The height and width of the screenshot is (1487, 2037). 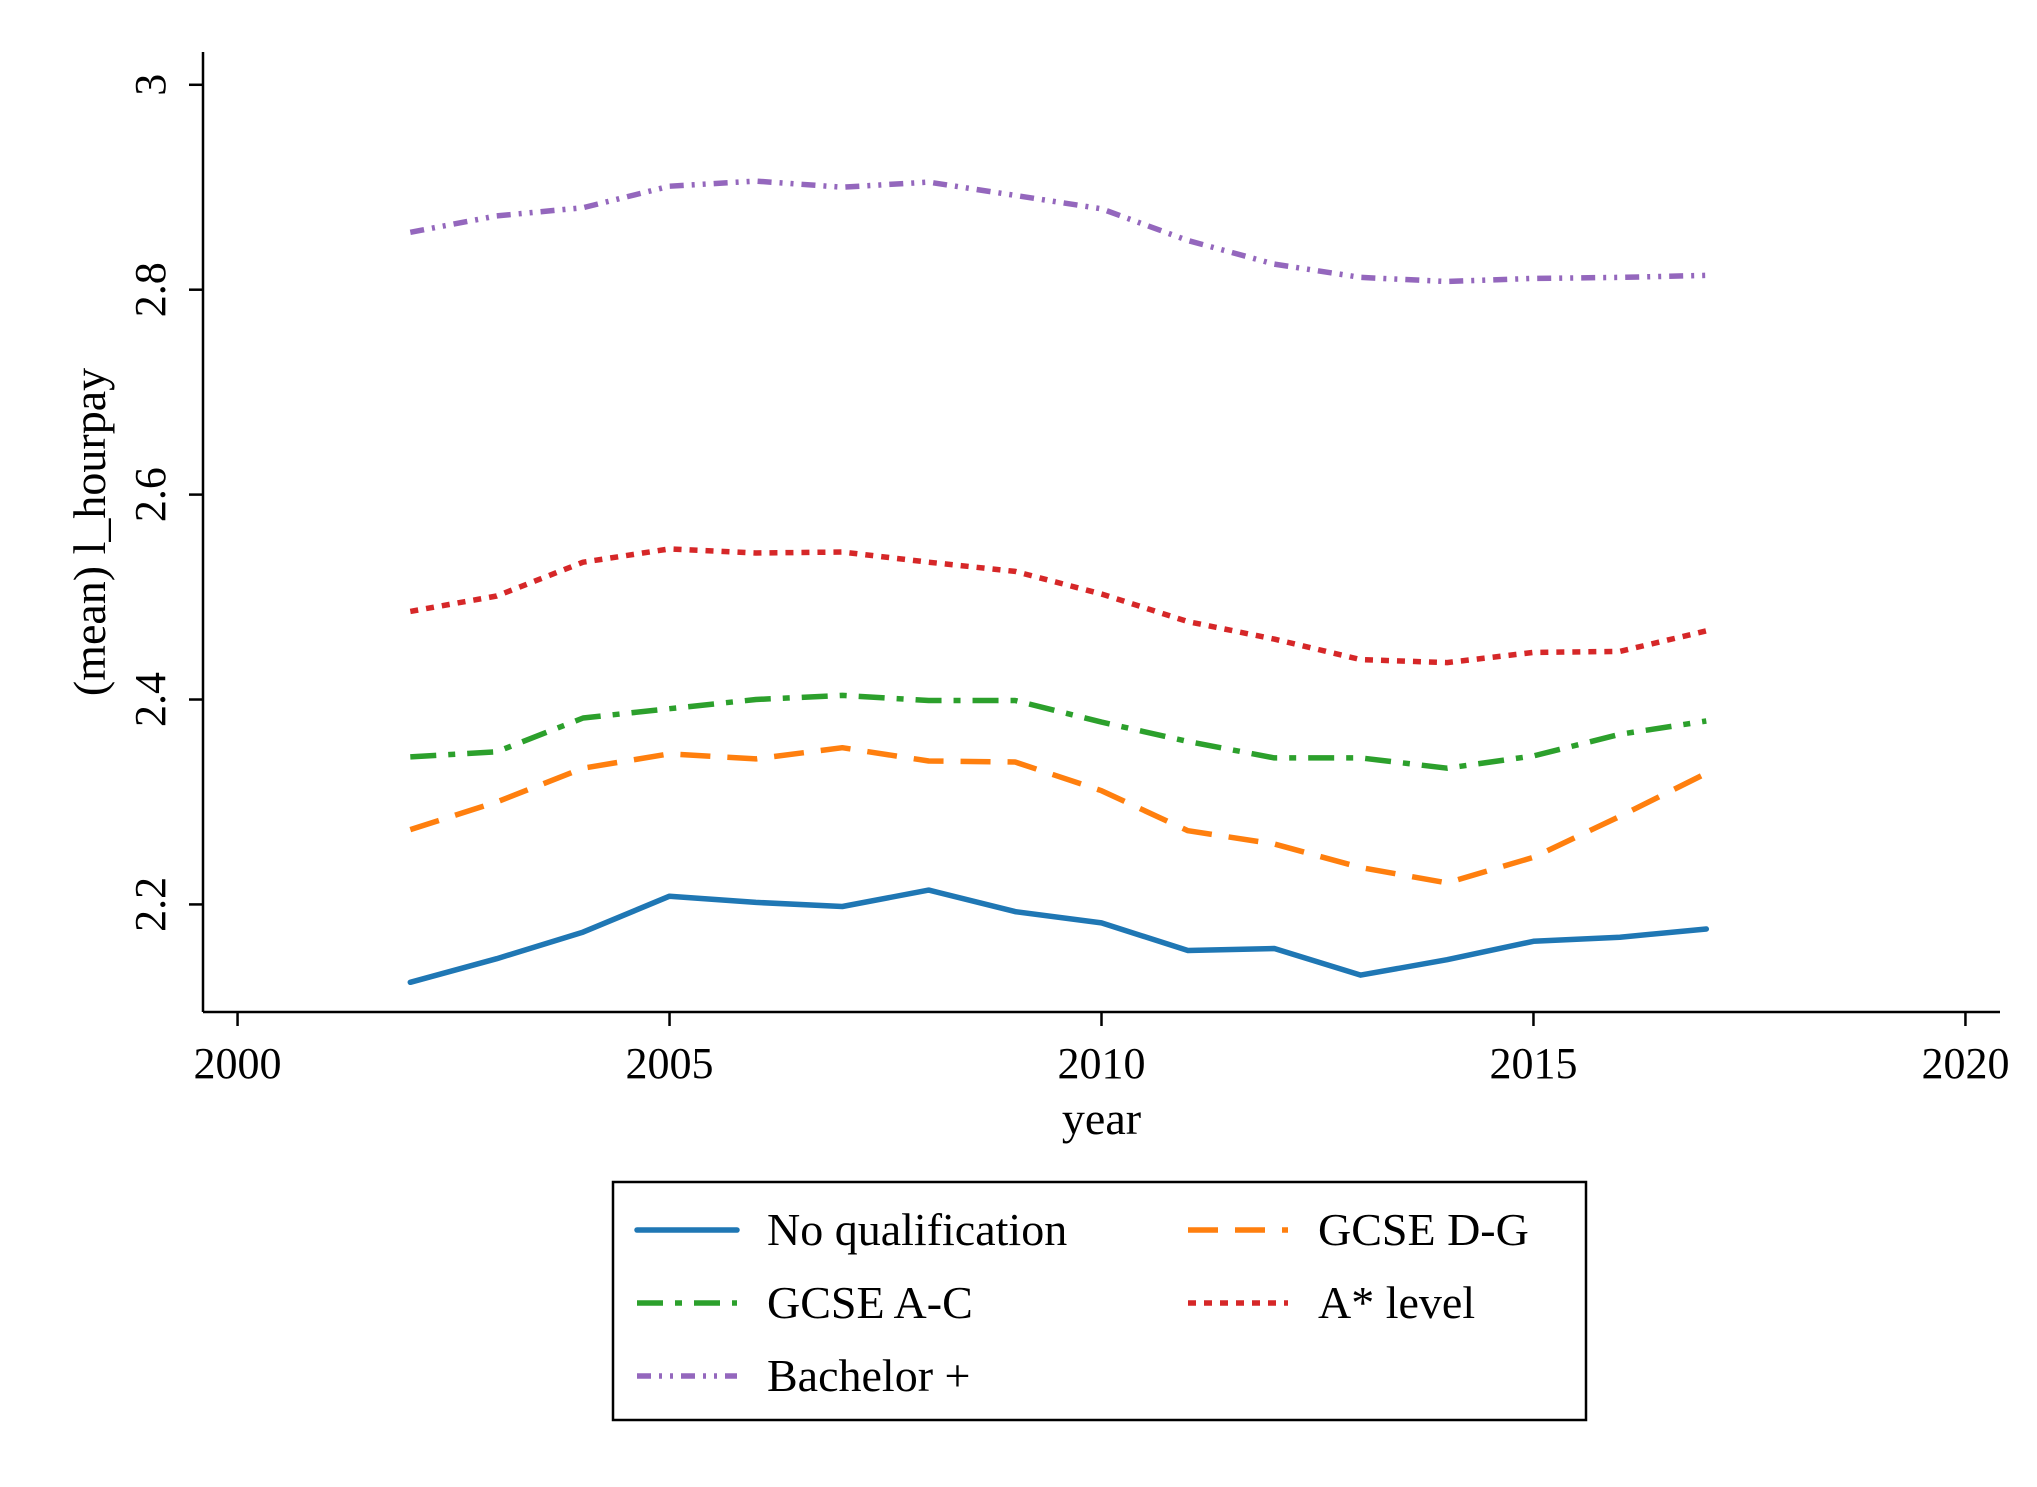 What do you see at coordinates (150, 699) in the screenshot?
I see `y-tick-label: 2.4` at bounding box center [150, 699].